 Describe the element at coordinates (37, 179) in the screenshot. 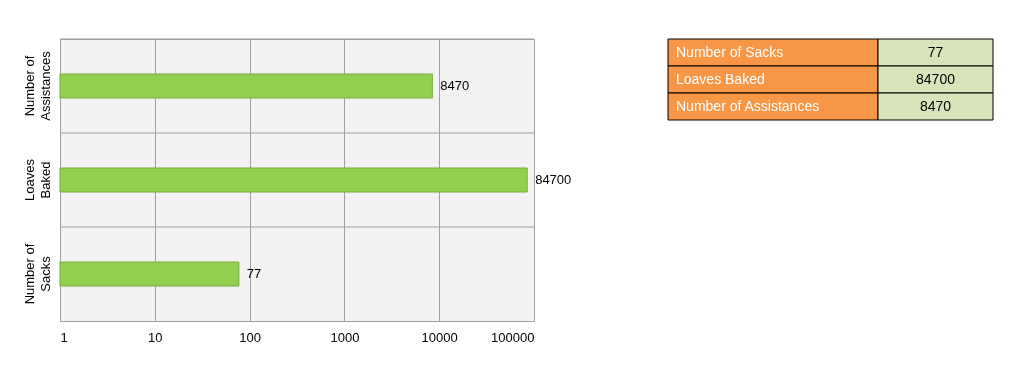

I see `y-tick-label: Loaves Baked` at that location.